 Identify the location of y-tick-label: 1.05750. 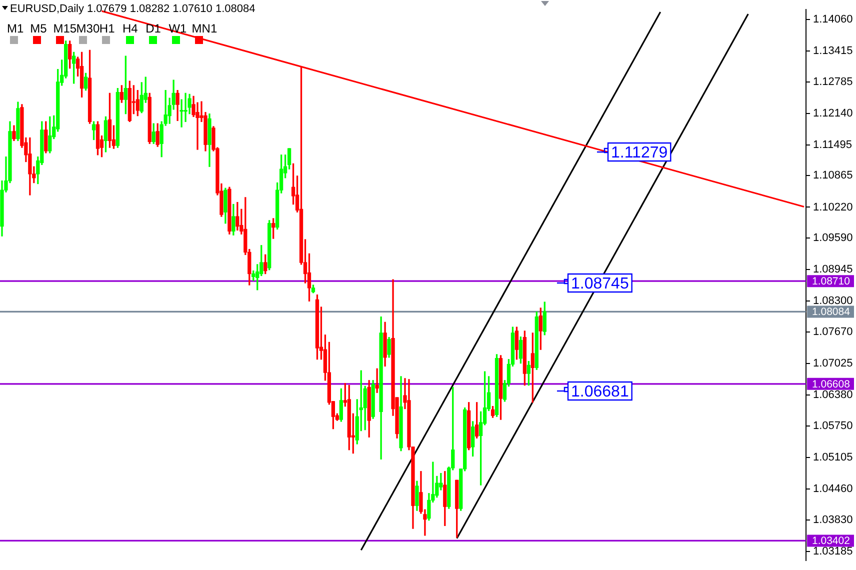
(833, 426).